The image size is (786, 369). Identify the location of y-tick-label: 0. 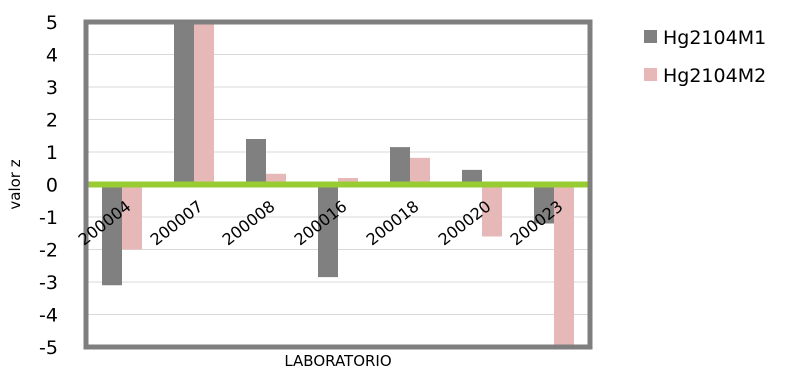
(52, 186).